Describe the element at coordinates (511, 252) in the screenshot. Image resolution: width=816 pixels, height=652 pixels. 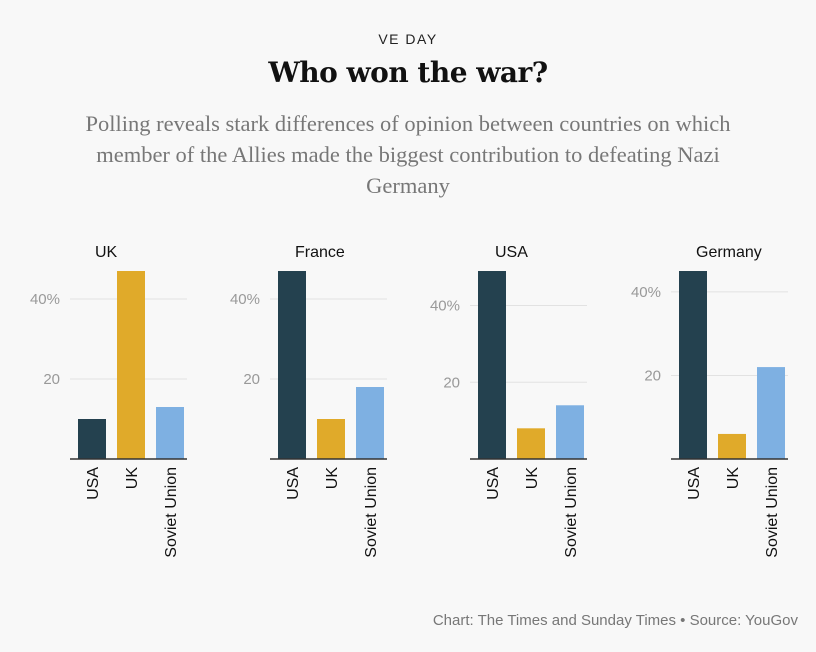
I see `panel-title: USA` at that location.